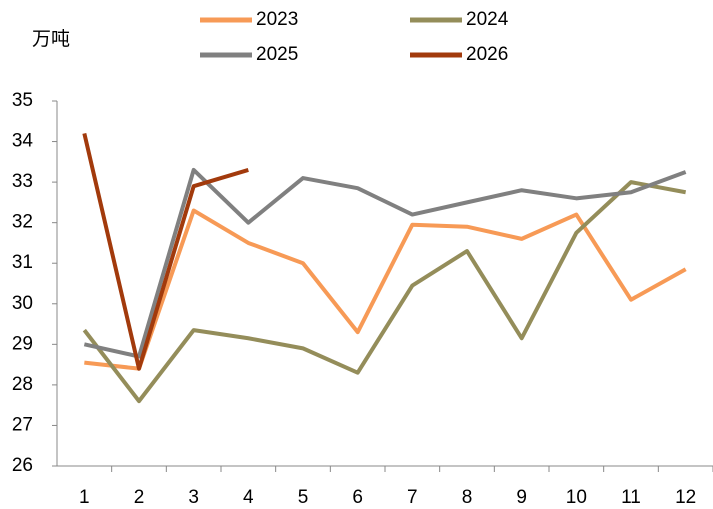 Image resolution: width=713 pixels, height=509 pixels. I want to click on x-tick-label: 10, so click(576, 497).